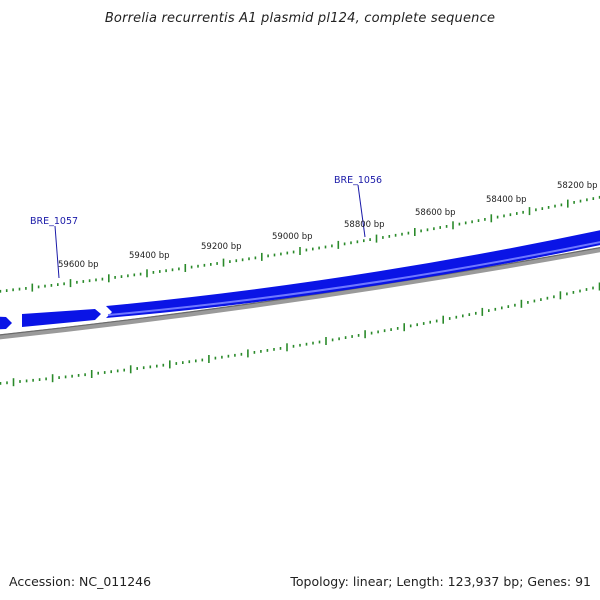  Describe the element at coordinates (149, 256) in the screenshot. I see `tick-label: 59400 bp` at that location.